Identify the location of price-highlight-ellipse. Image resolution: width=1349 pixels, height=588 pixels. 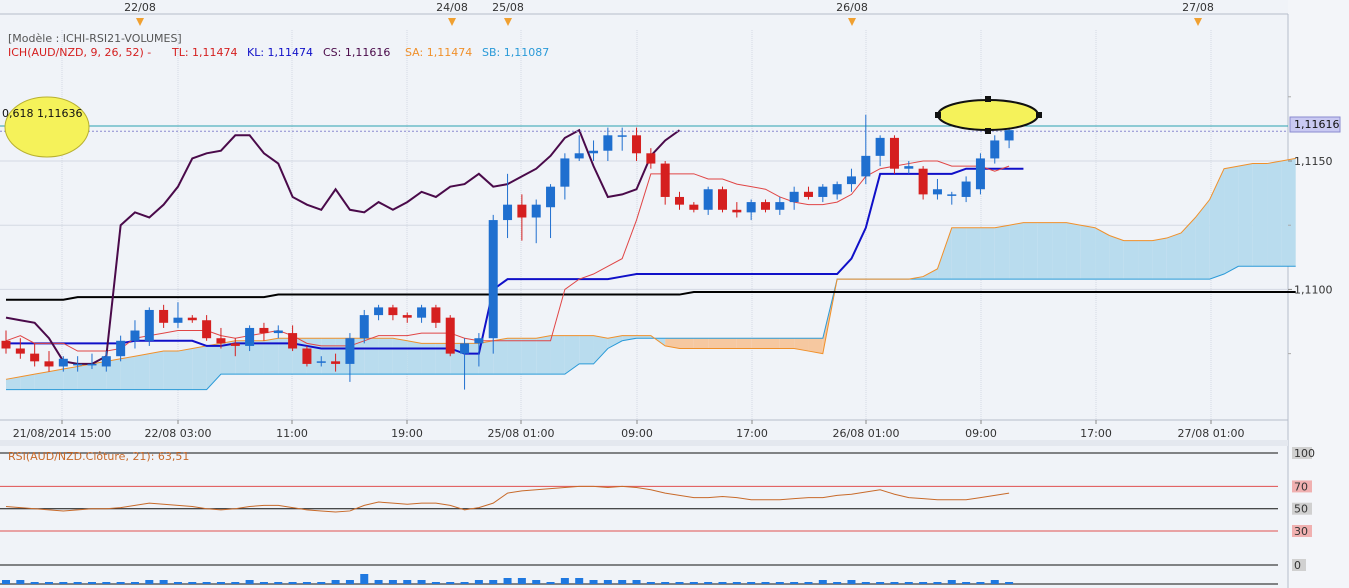
(988, 115).